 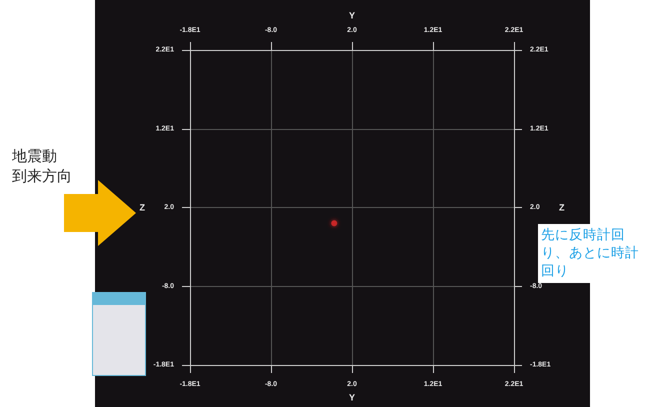 I want to click on x2-axis-title: Y, so click(x=352, y=15).